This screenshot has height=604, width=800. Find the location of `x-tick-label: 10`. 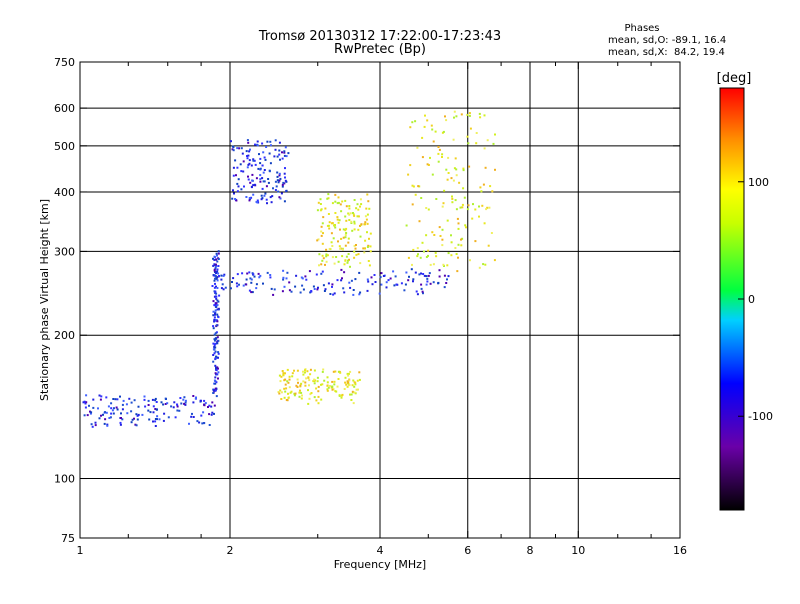

x-tick-label: 10 is located at coordinates (578, 550).